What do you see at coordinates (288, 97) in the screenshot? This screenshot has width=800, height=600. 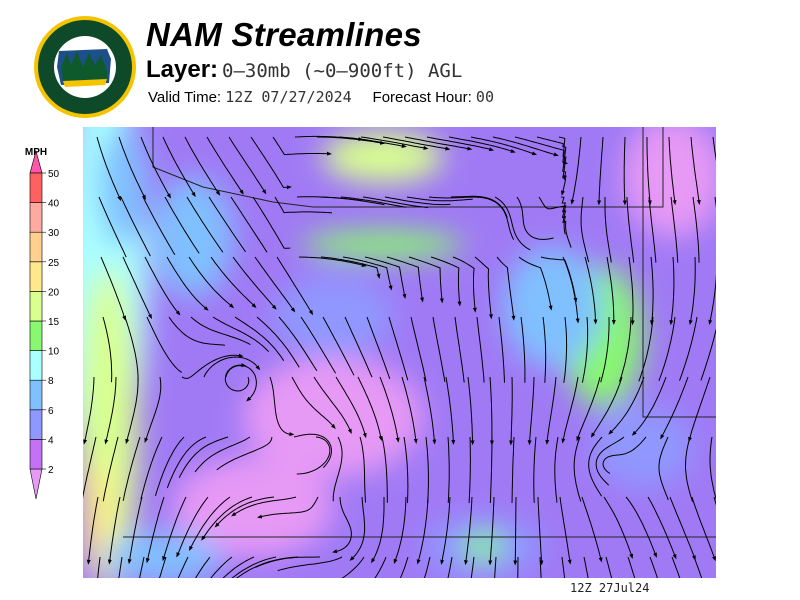 I see `valid-time-value: 12Z 07/27/2024` at bounding box center [288, 97].